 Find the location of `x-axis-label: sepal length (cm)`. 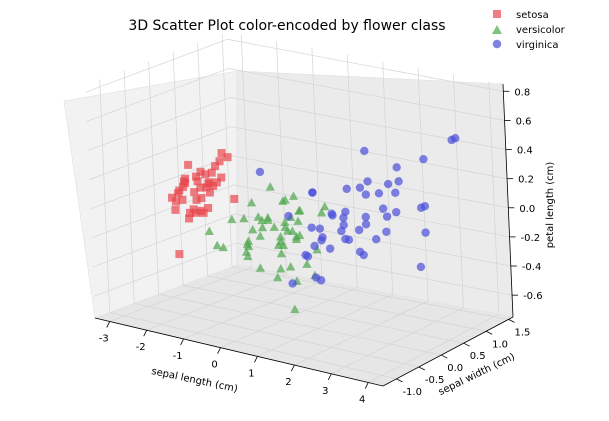

x-axis-label: sepal length (cm) is located at coordinates (194, 380).